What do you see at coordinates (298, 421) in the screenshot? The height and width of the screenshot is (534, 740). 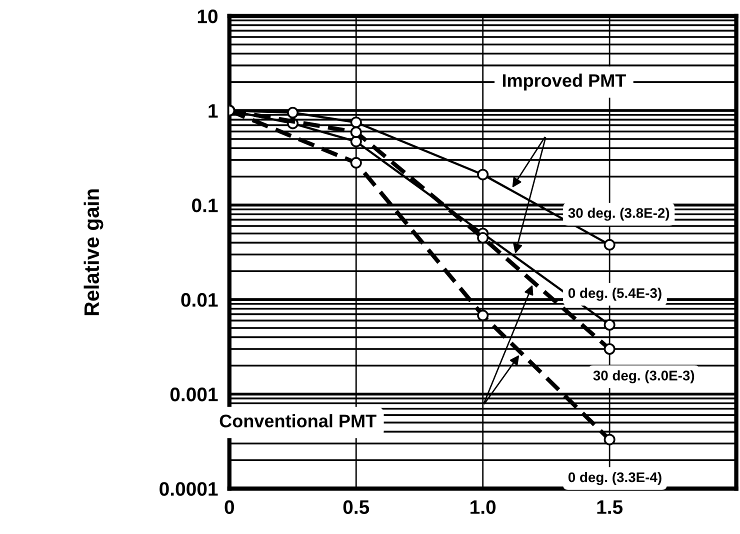 I see `annotation: Conventional PMT` at bounding box center [298, 421].